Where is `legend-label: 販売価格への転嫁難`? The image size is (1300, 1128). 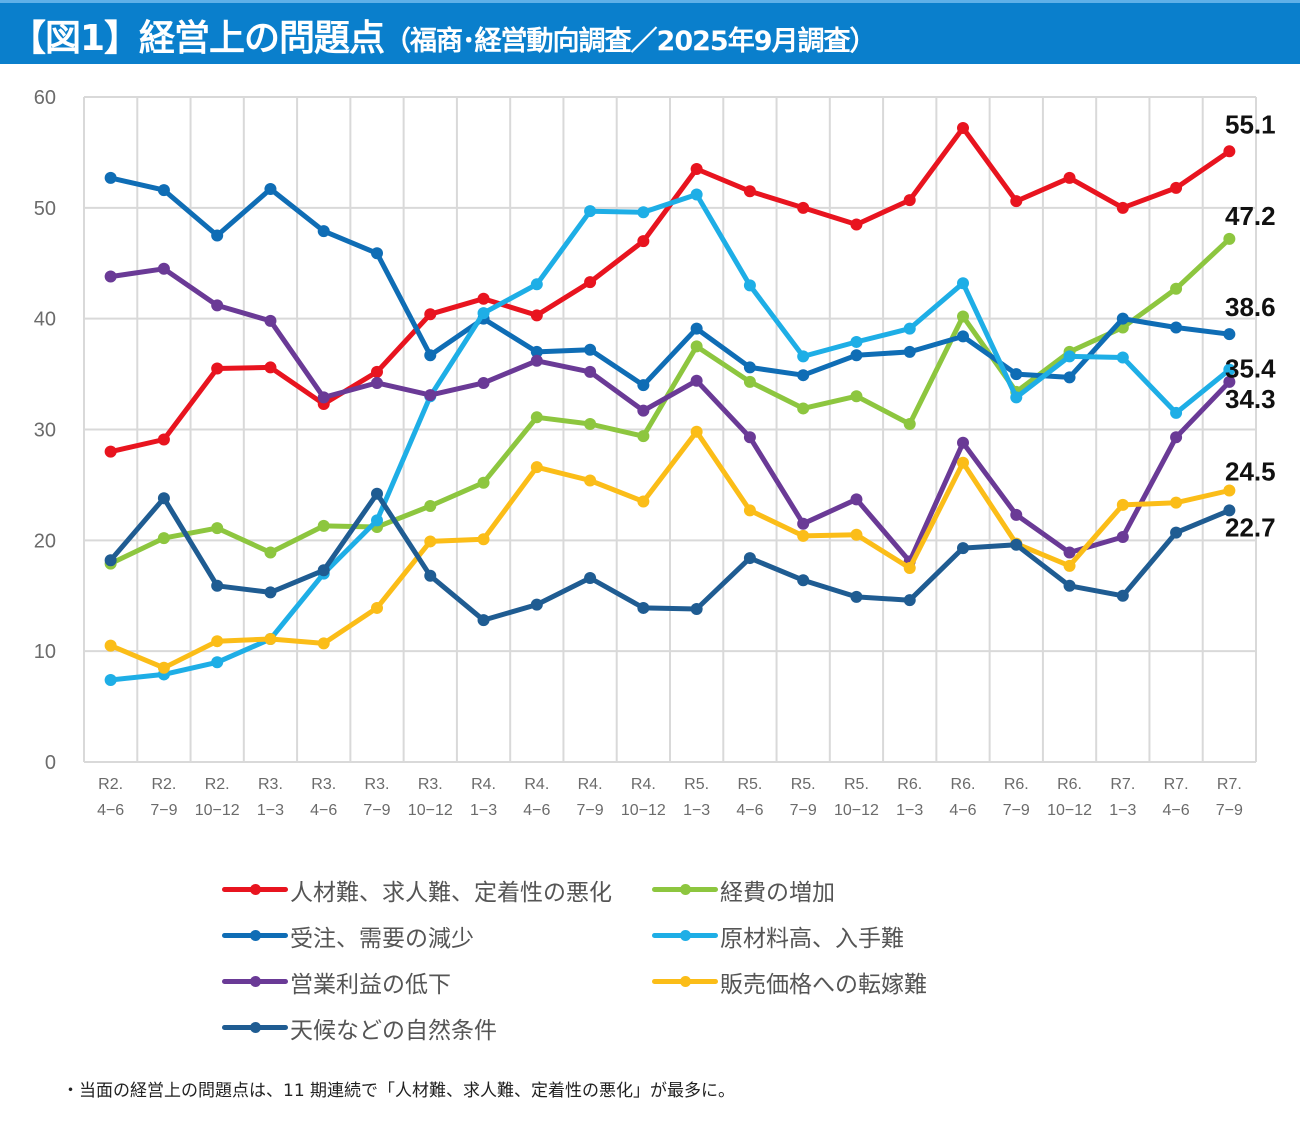
legend-label: 販売価格への転嫁難 is located at coordinates (823, 985).